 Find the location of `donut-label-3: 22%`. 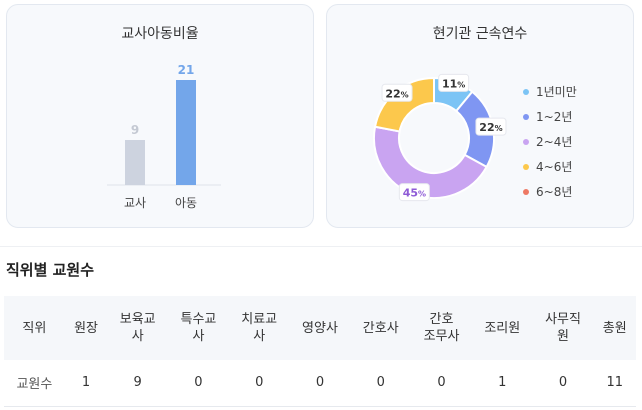

donut-label-3: 22% is located at coordinates (397, 92).